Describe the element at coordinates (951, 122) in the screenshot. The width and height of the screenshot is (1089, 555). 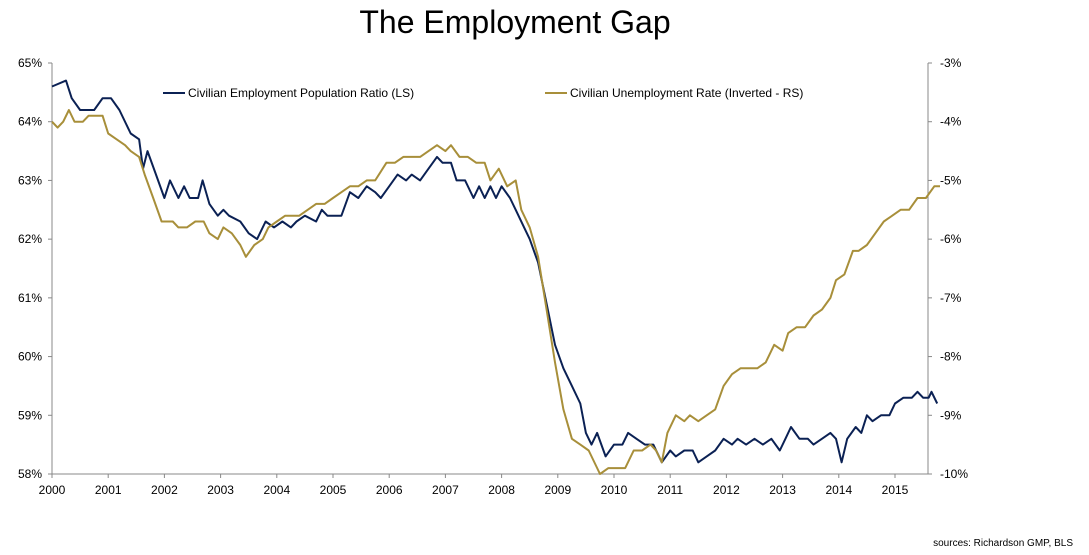
I see `right-tick-label: -4%` at that location.